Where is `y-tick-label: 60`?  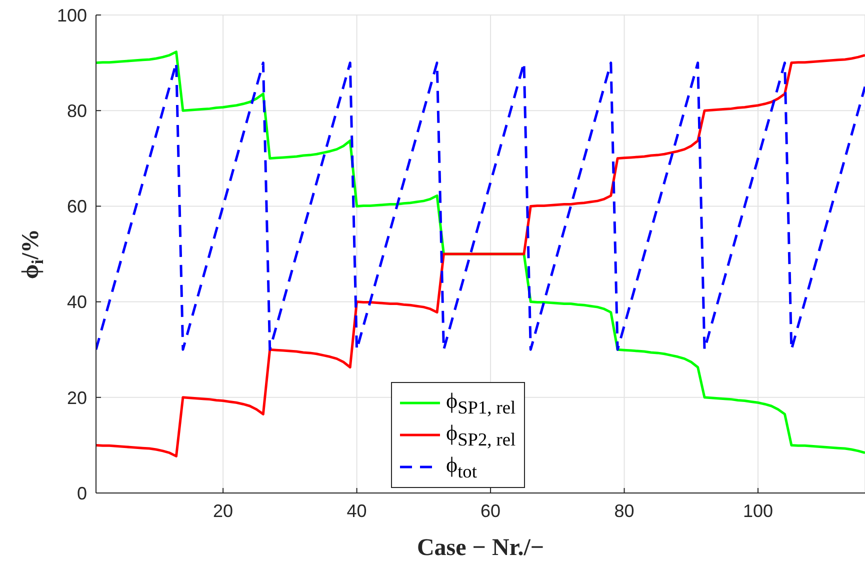
y-tick-label: 60 is located at coordinates (76, 206).